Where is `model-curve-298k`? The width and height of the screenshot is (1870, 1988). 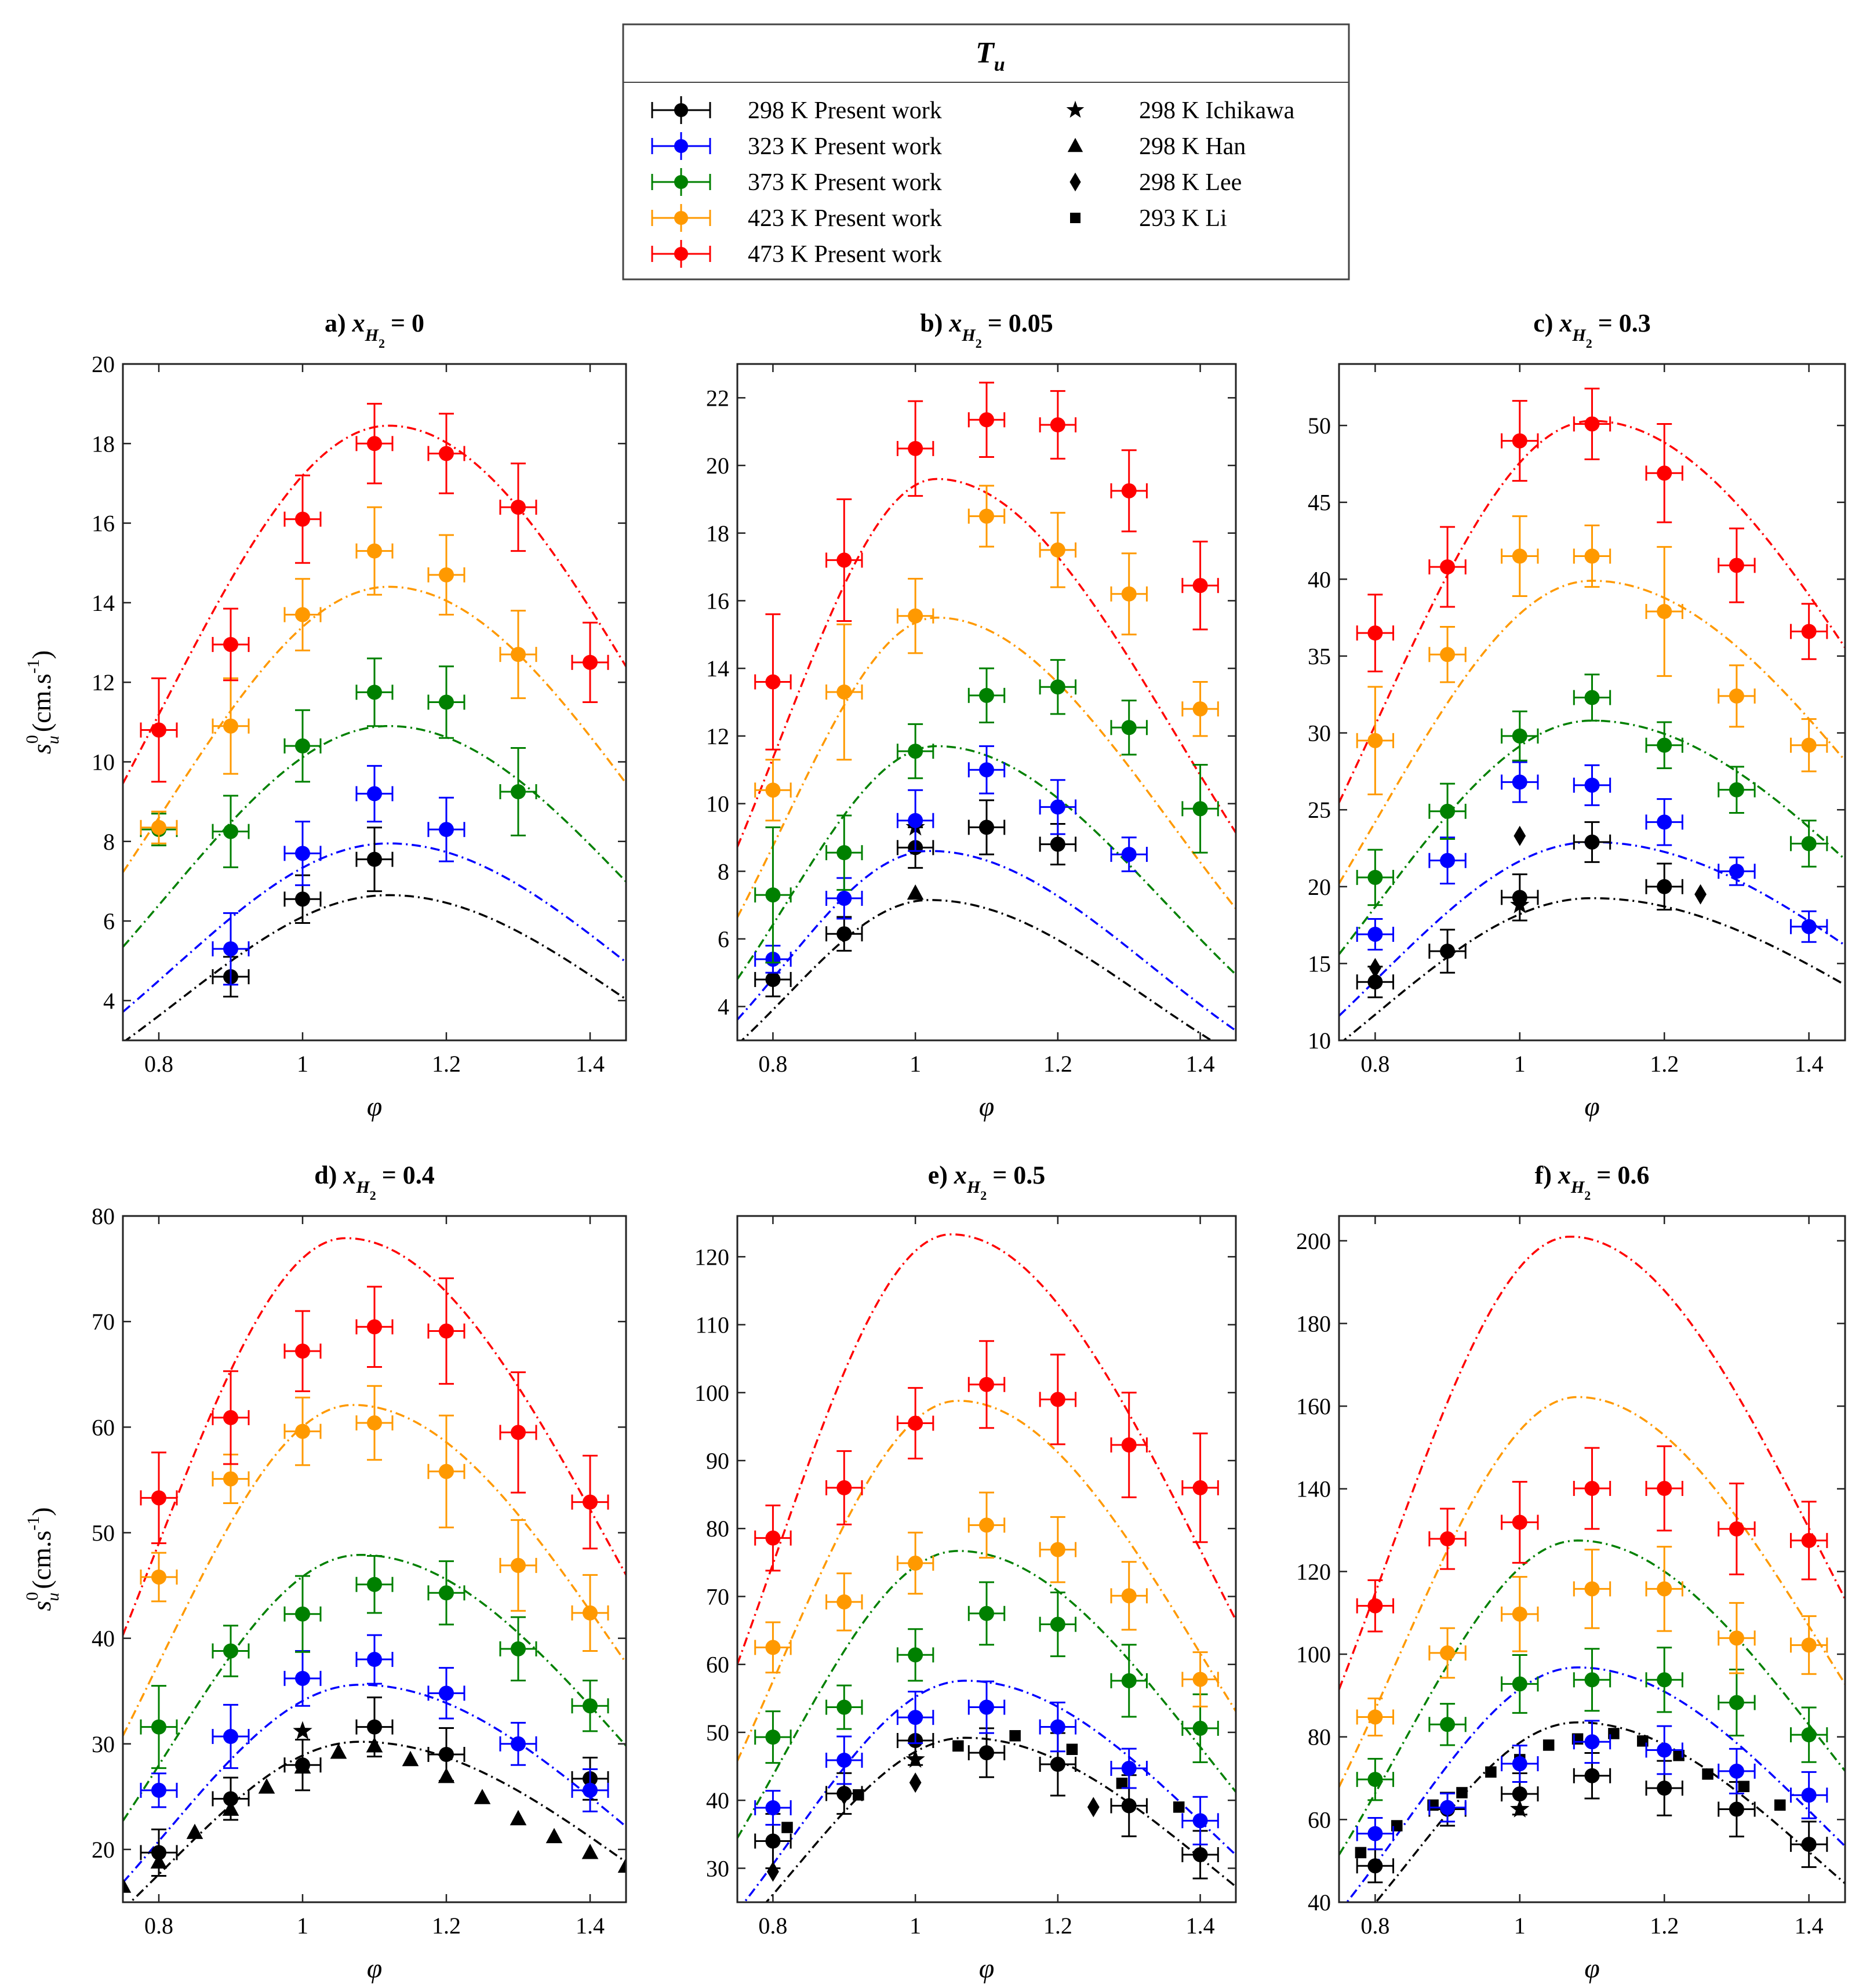 model-curve-298k is located at coordinates (976, 969).